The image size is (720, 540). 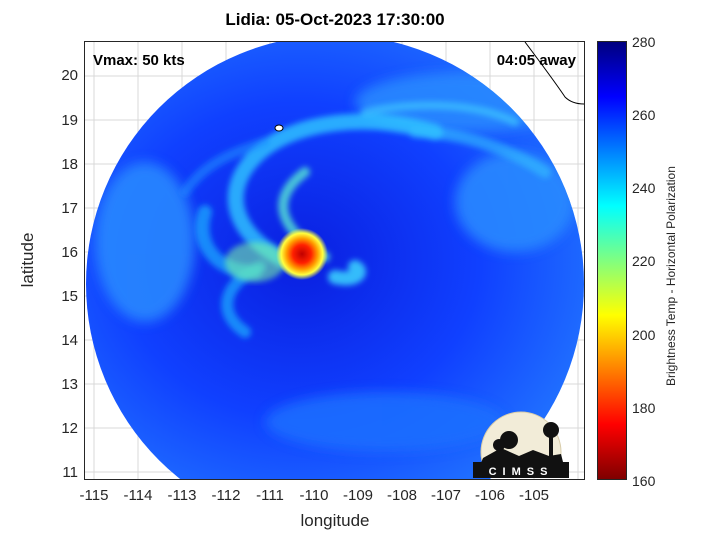 I want to click on x-tick-label: -106, so click(x=490, y=495).